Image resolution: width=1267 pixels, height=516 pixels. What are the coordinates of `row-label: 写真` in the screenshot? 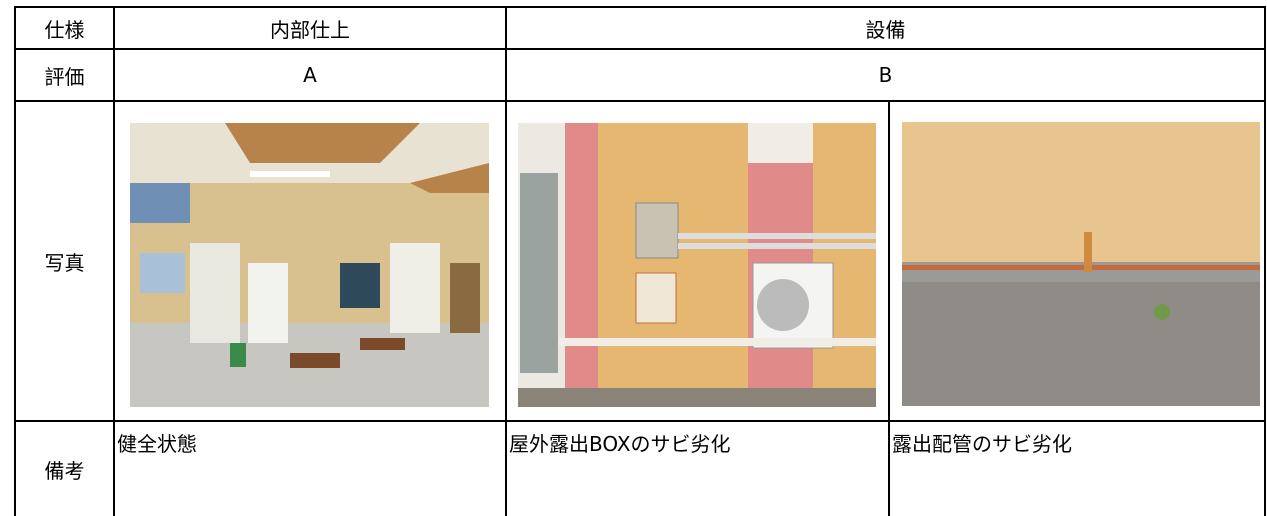 It's located at (64, 262).